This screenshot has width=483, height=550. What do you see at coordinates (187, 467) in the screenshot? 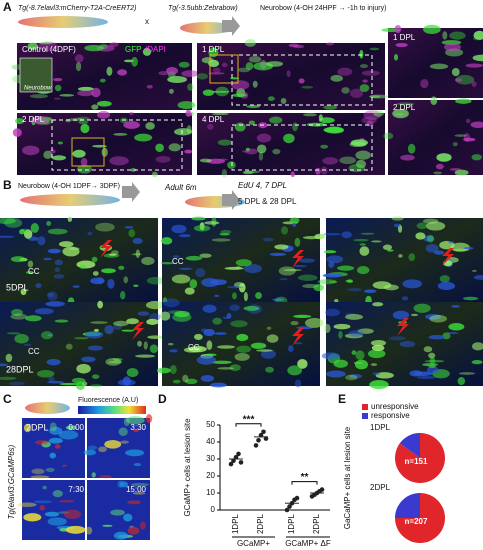
I see `y-label: GCaMP+ cells at lesion site` at bounding box center [187, 467].